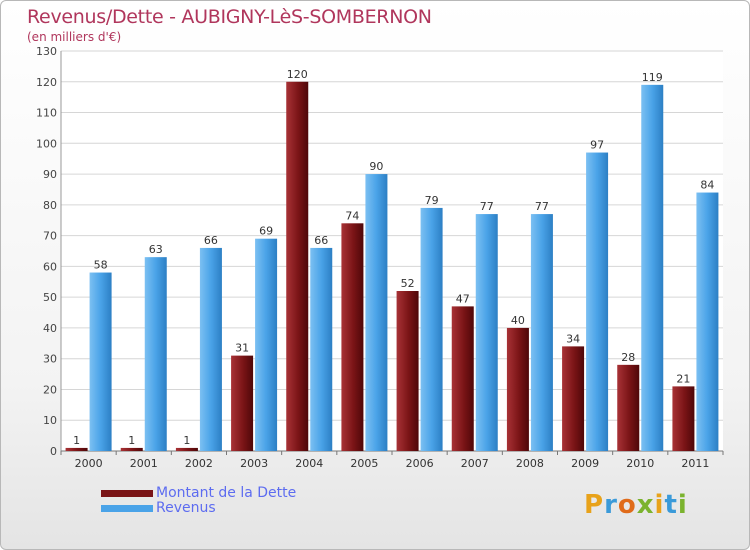 This screenshot has height=550, width=750. What do you see at coordinates (420, 463) in the screenshot?
I see `x-tick-label: 2006` at bounding box center [420, 463].